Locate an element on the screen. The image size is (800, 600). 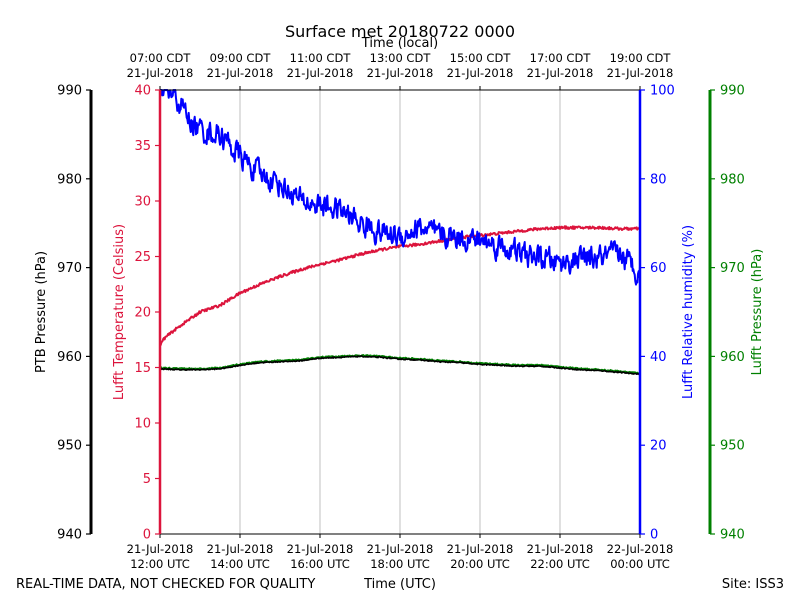
x-tick-label-local-time: 15:00 CDT is located at coordinates (481, 58).